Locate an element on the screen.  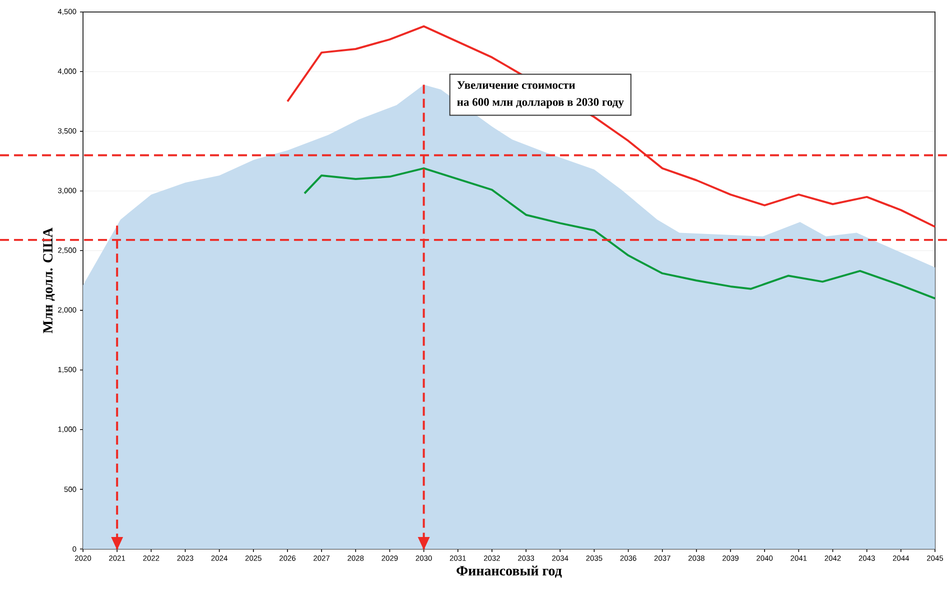
annotation: Увеличение стоимости is located at coordinates (516, 85).